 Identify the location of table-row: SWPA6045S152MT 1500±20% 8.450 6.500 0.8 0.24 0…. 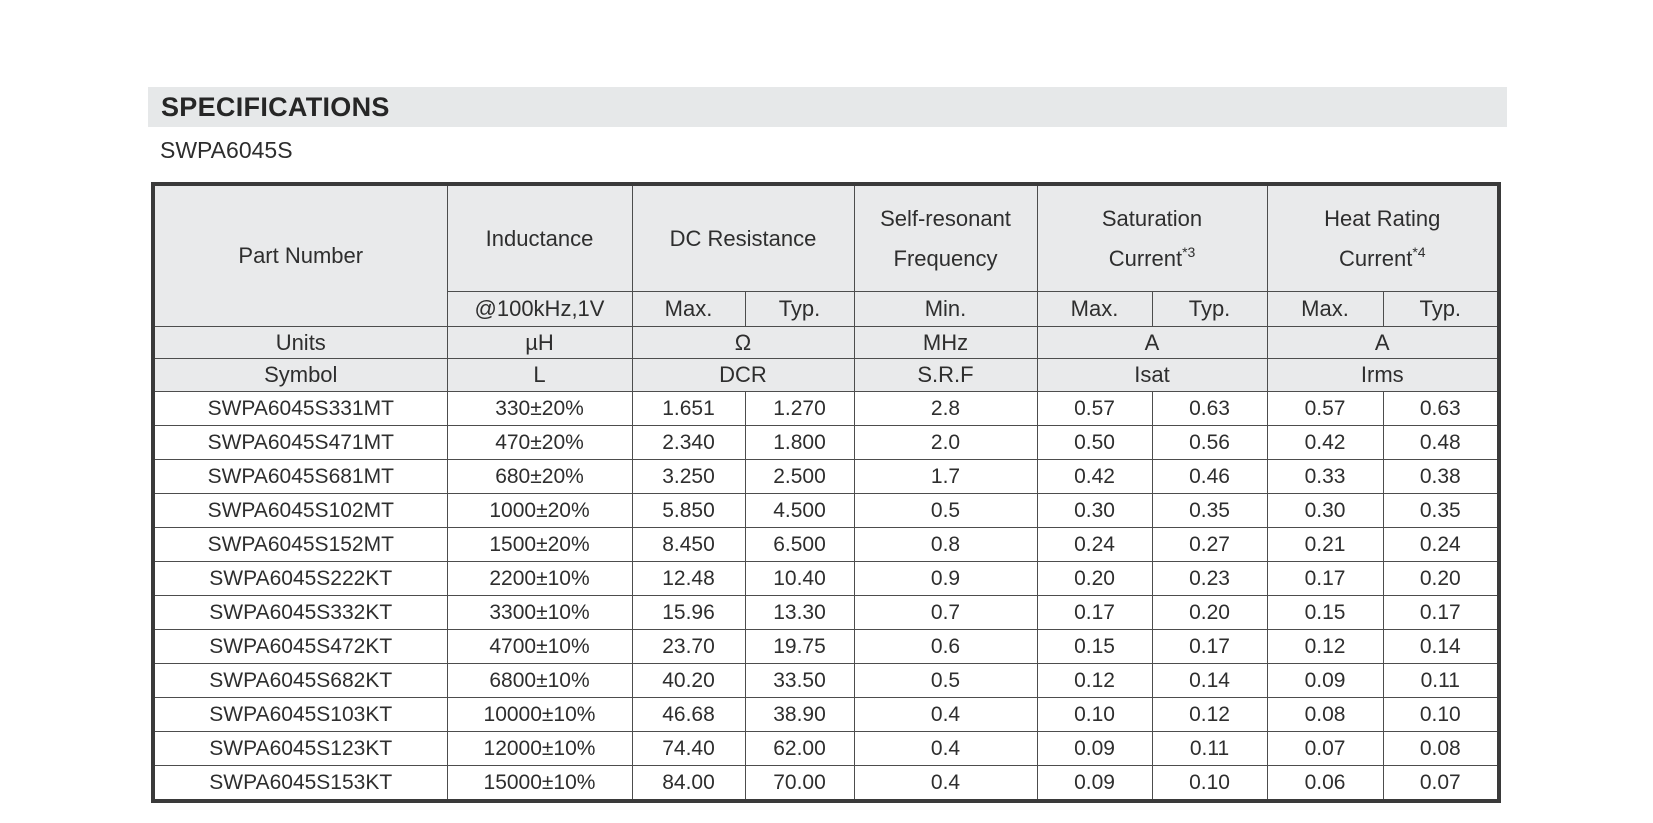
(826, 544).